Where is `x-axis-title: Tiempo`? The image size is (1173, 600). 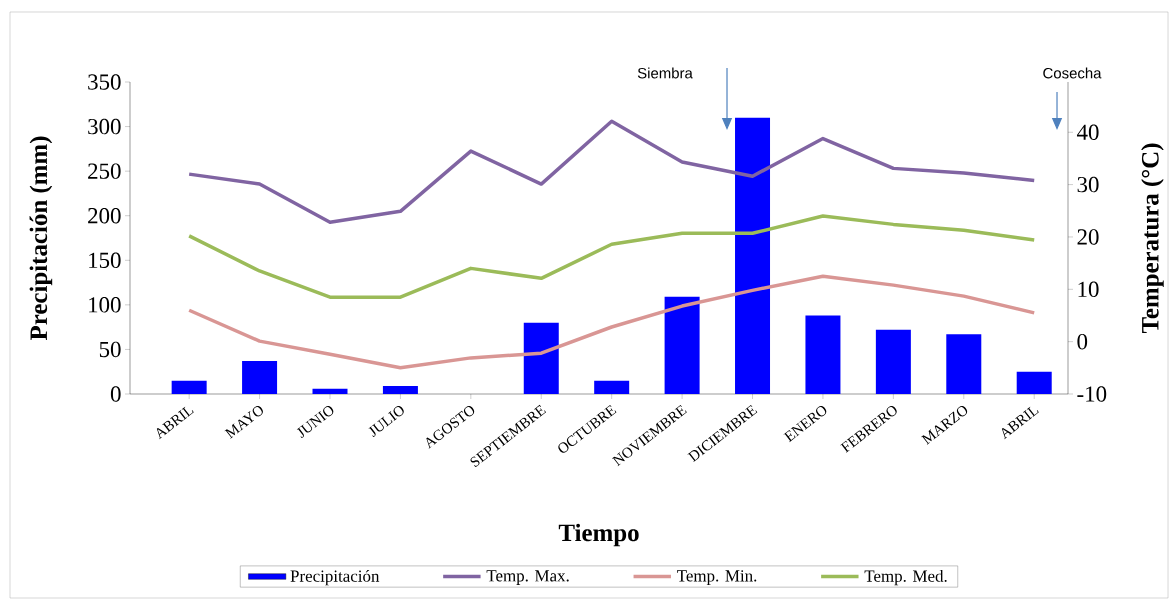
x-axis-title: Tiempo is located at coordinates (598, 535).